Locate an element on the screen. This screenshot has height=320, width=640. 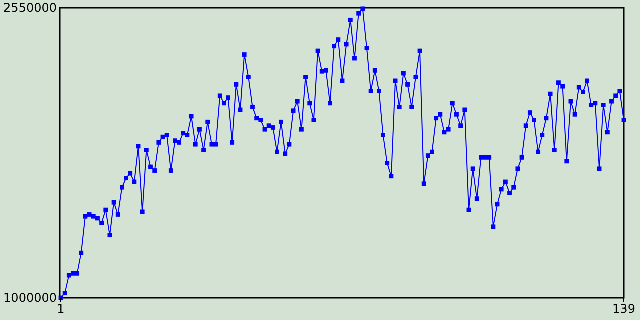
x-tick-label: 1 is located at coordinates (61, 309).